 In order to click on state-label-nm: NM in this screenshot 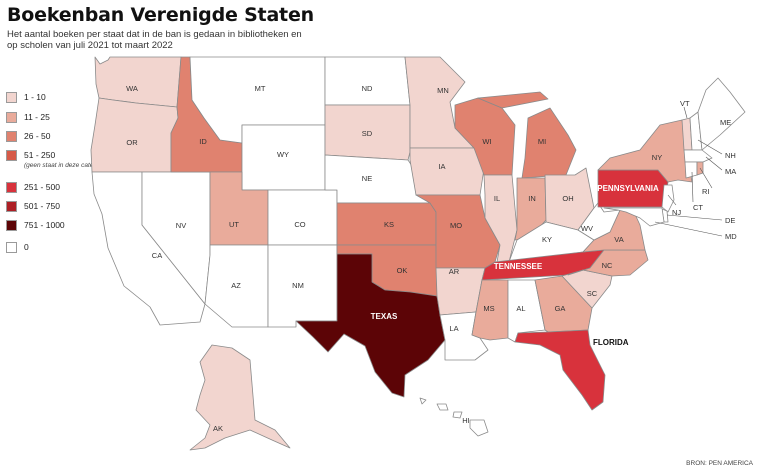, I will do `click(298, 285)`.